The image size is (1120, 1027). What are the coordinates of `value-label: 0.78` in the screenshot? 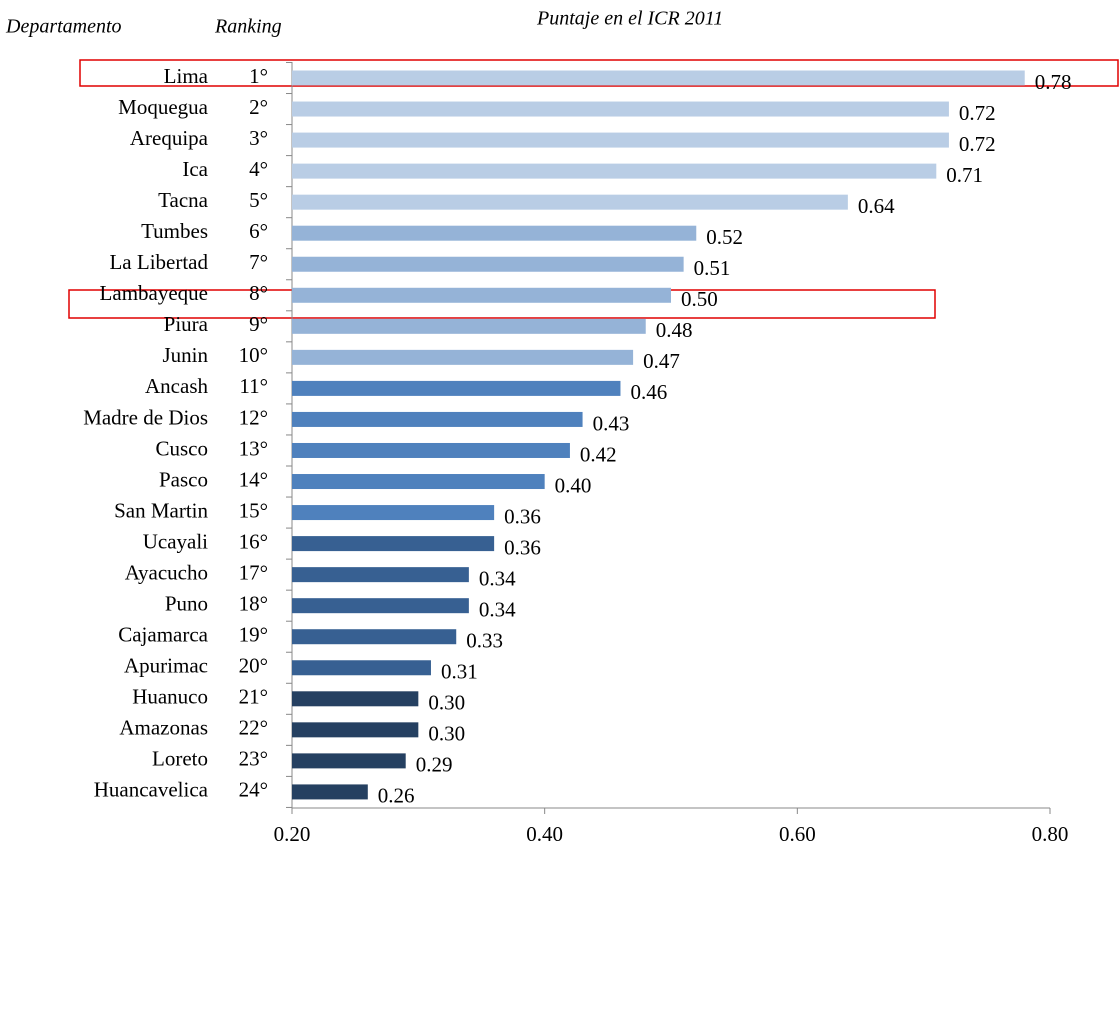 It's located at (1053, 82).